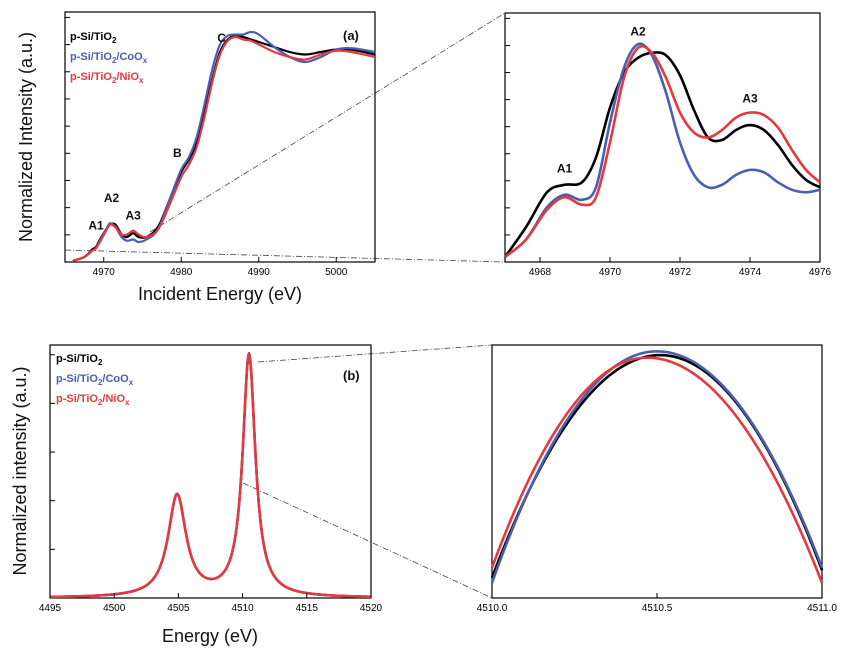  Describe the element at coordinates (822, 608) in the screenshot. I see `x-tick-label: 4511.0` at that location.